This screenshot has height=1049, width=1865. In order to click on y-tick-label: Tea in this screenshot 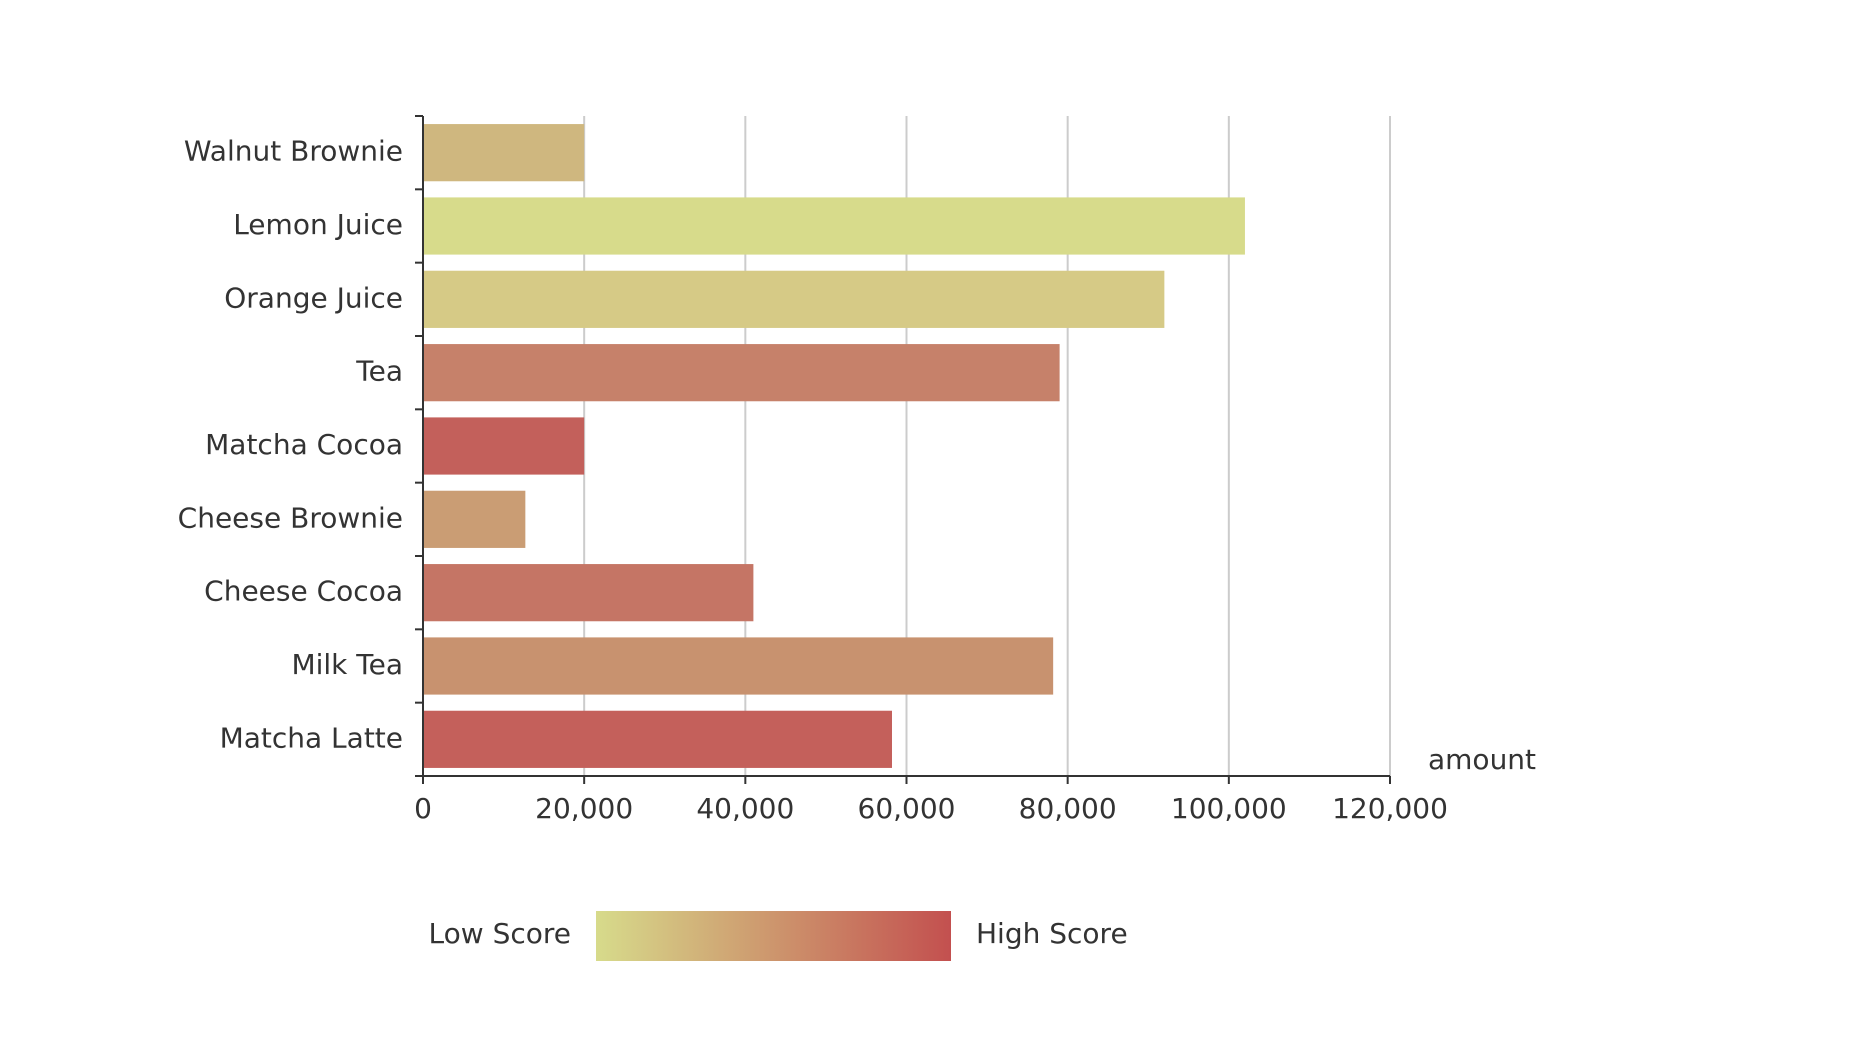, I will do `click(379, 371)`.